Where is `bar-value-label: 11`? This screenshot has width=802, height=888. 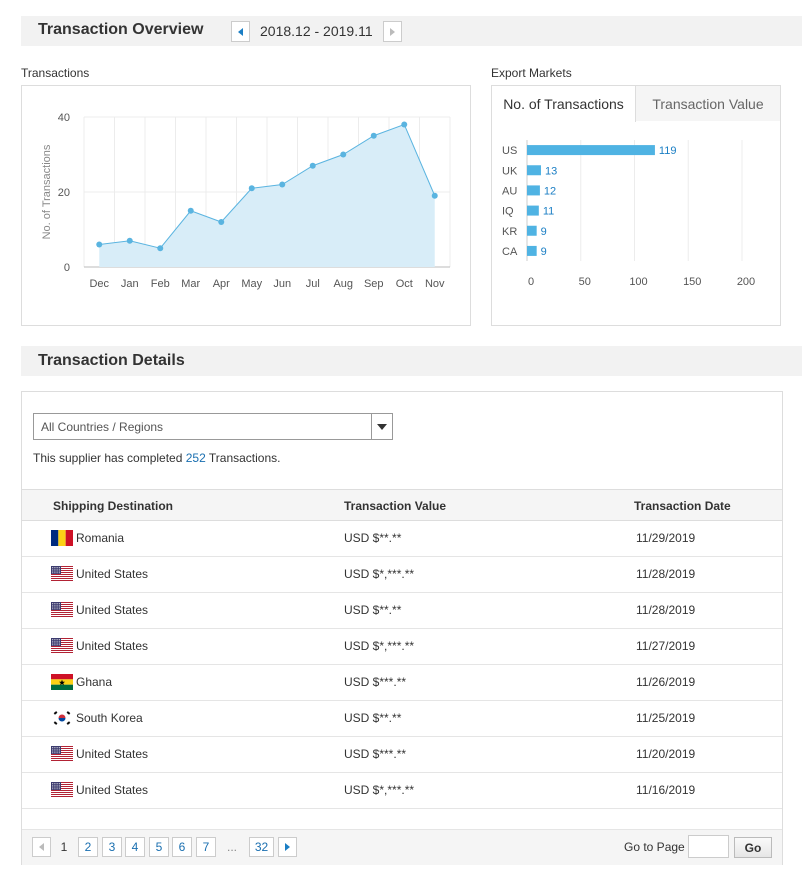 bar-value-label: 11 is located at coordinates (548, 212).